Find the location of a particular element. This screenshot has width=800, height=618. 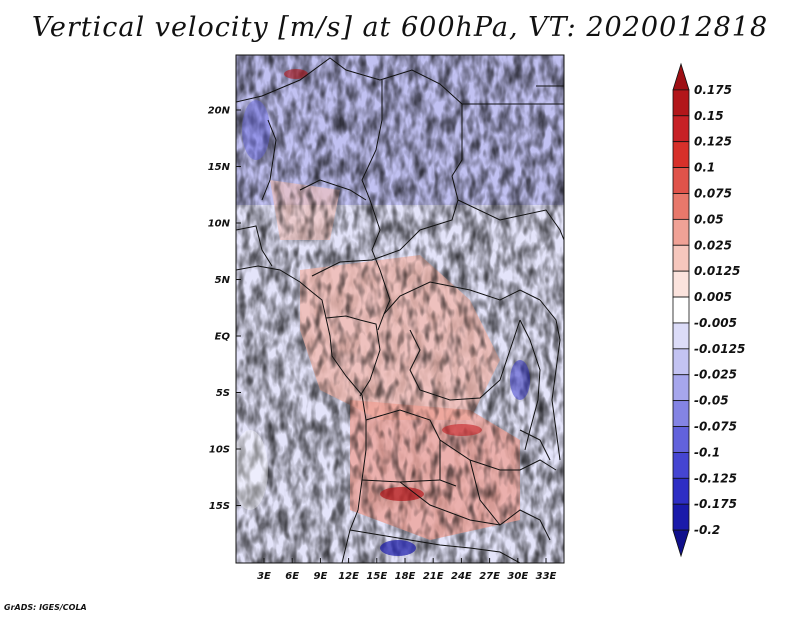

colorbar-label: 0.0125 is located at coordinates (717, 271).